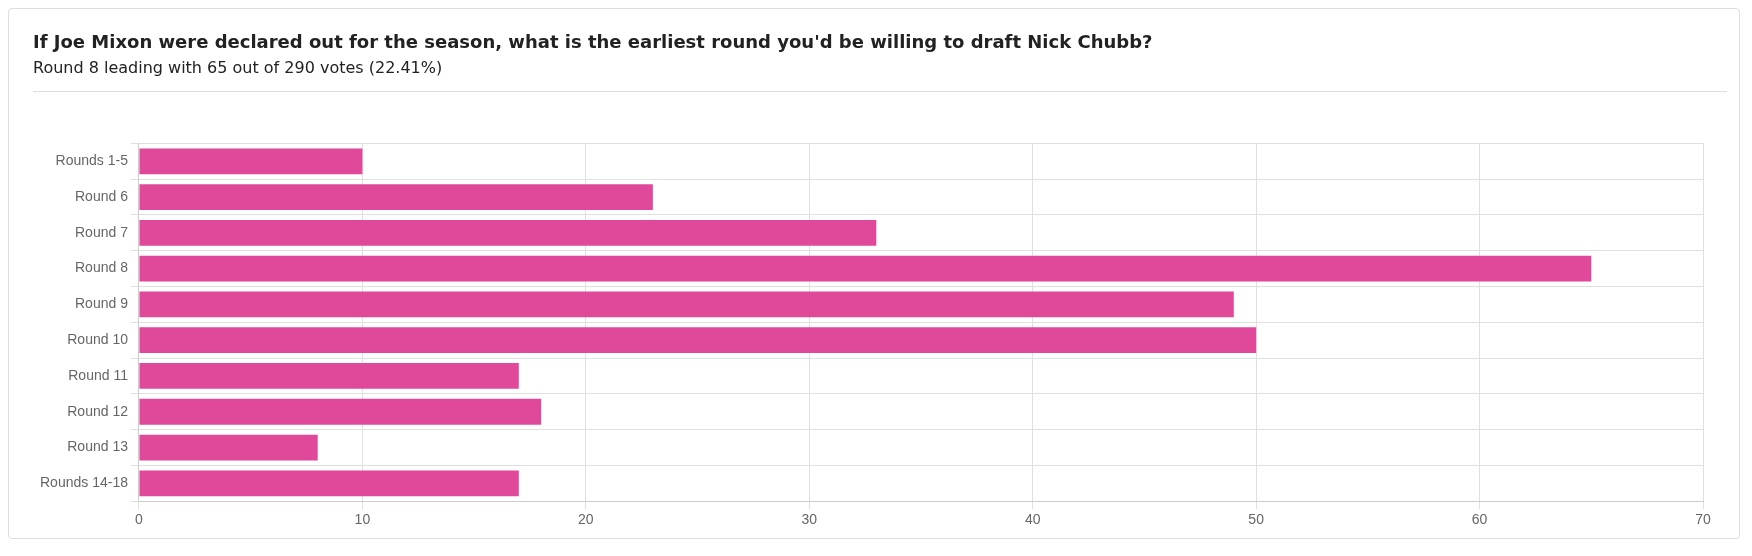 The image size is (1752, 556). Describe the element at coordinates (1032, 519) in the screenshot. I see `x-tick-label: 40` at that location.